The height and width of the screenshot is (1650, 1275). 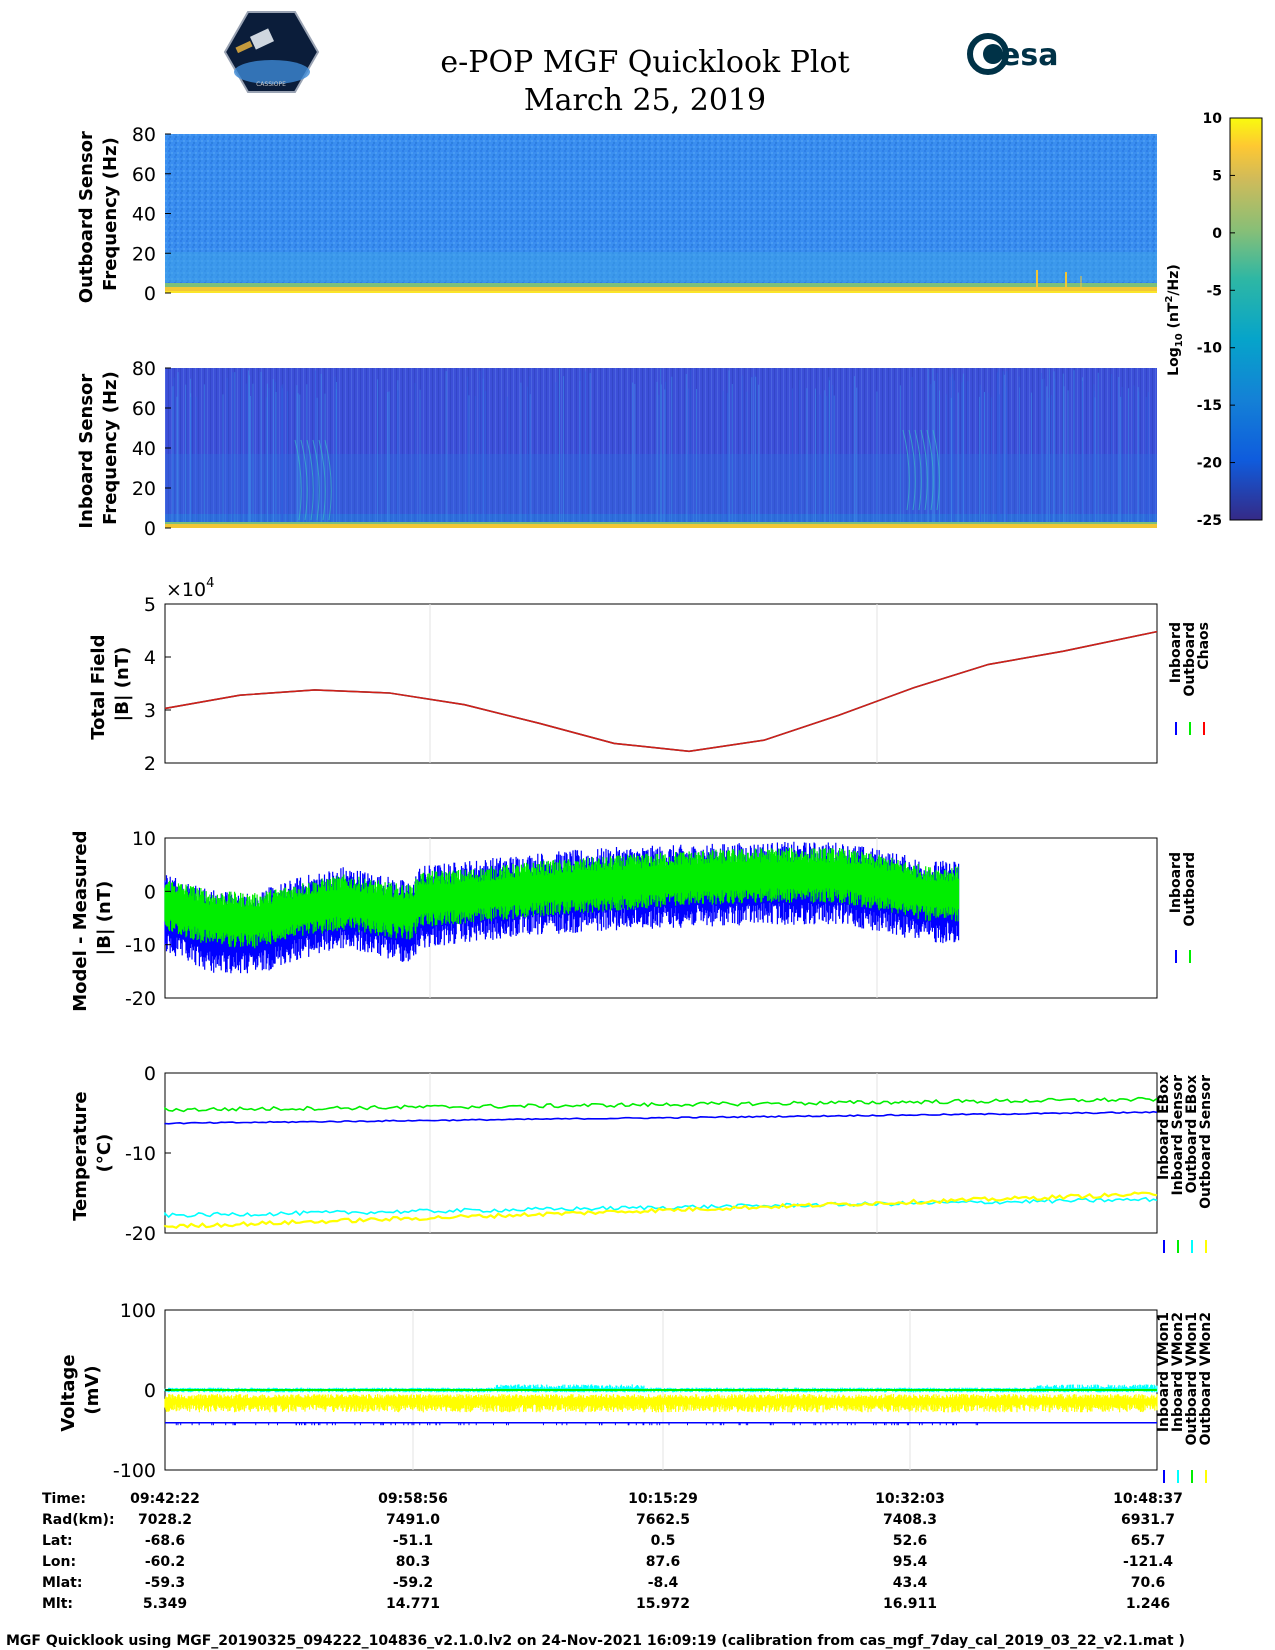 What do you see at coordinates (1148, 1499) in the screenshot?
I see `ephemeris-cell: 10:48:37` at bounding box center [1148, 1499].